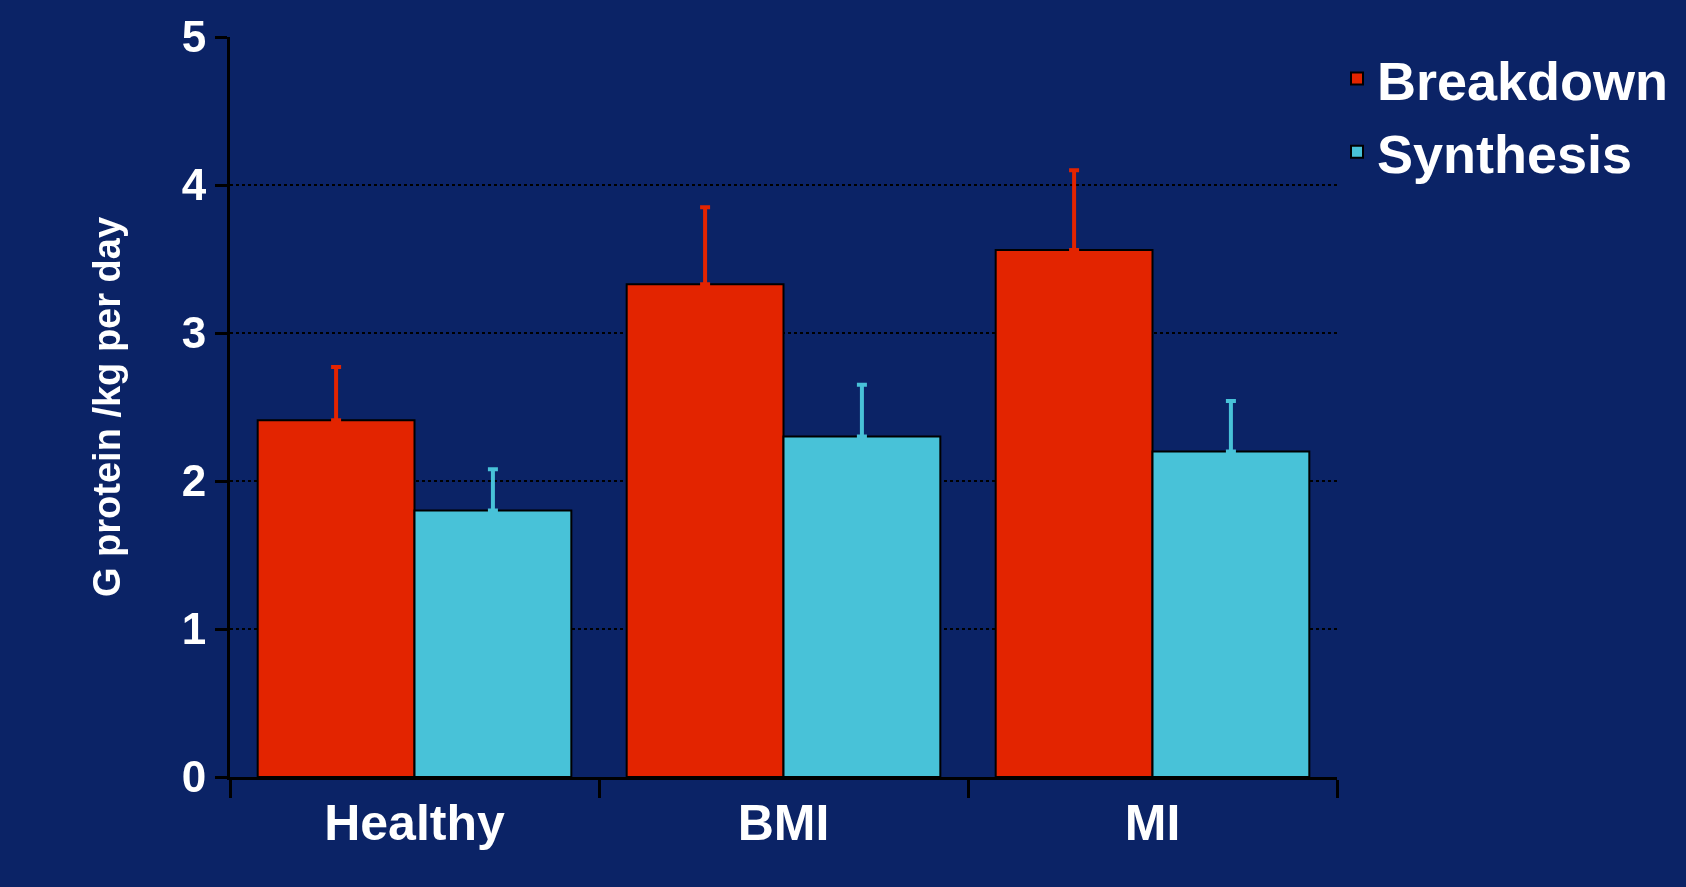  I want to click on y-tick-label: 4, so click(194, 185).